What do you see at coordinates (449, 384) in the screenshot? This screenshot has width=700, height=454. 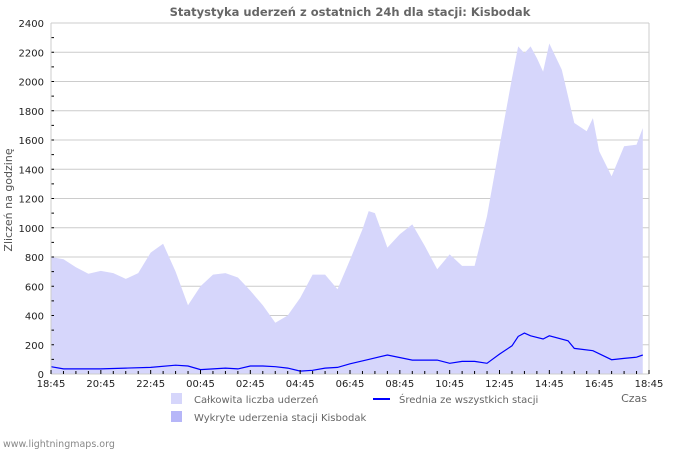 I see `x-tick-label: 10:45` at bounding box center [449, 384].